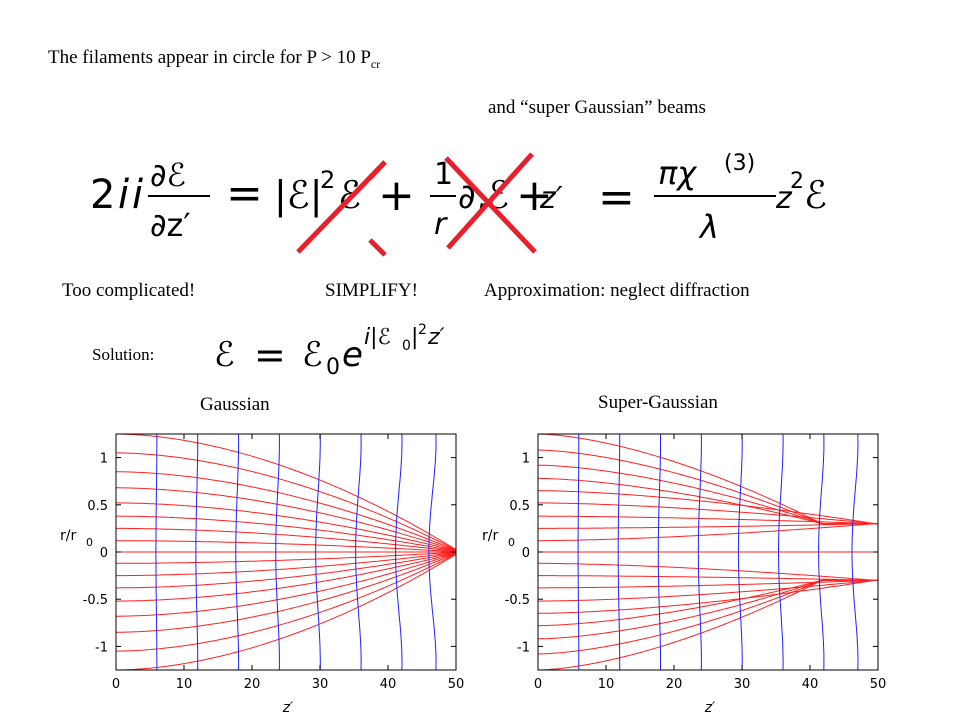 The height and width of the screenshot is (720, 960). I want to click on eq-coef: 2, so click(102, 195).